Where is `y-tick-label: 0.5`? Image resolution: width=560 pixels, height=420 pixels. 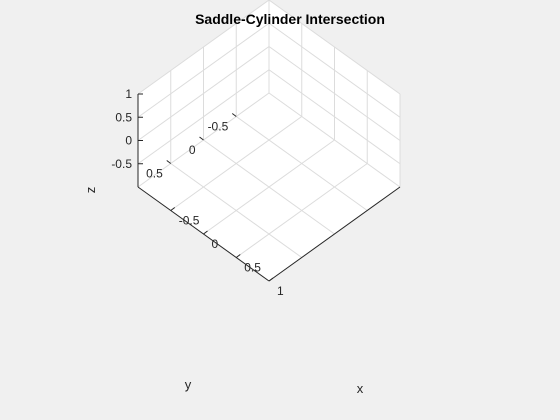
y-tick-label: 0.5 is located at coordinates (154, 174).